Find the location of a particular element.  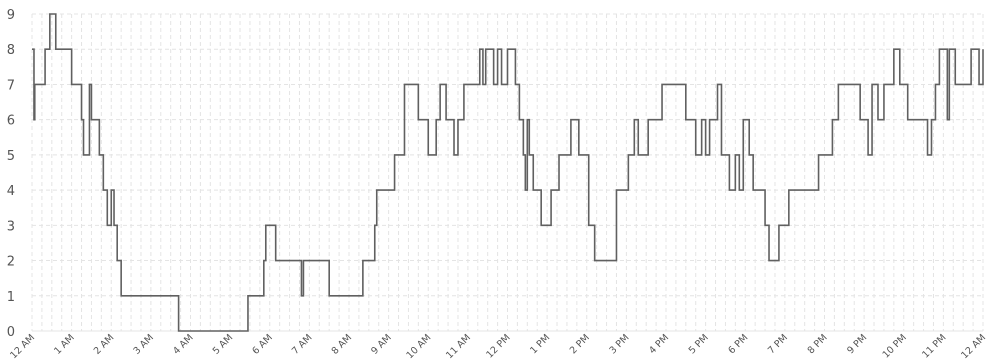

y-tick-label: 9 is located at coordinates (11, 15).